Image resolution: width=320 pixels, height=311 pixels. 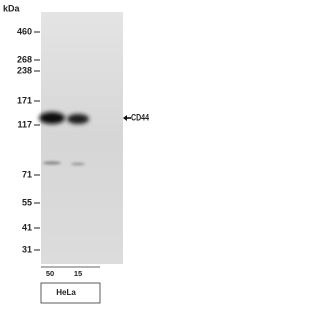 I want to click on cell-line-box, so click(x=70, y=293).